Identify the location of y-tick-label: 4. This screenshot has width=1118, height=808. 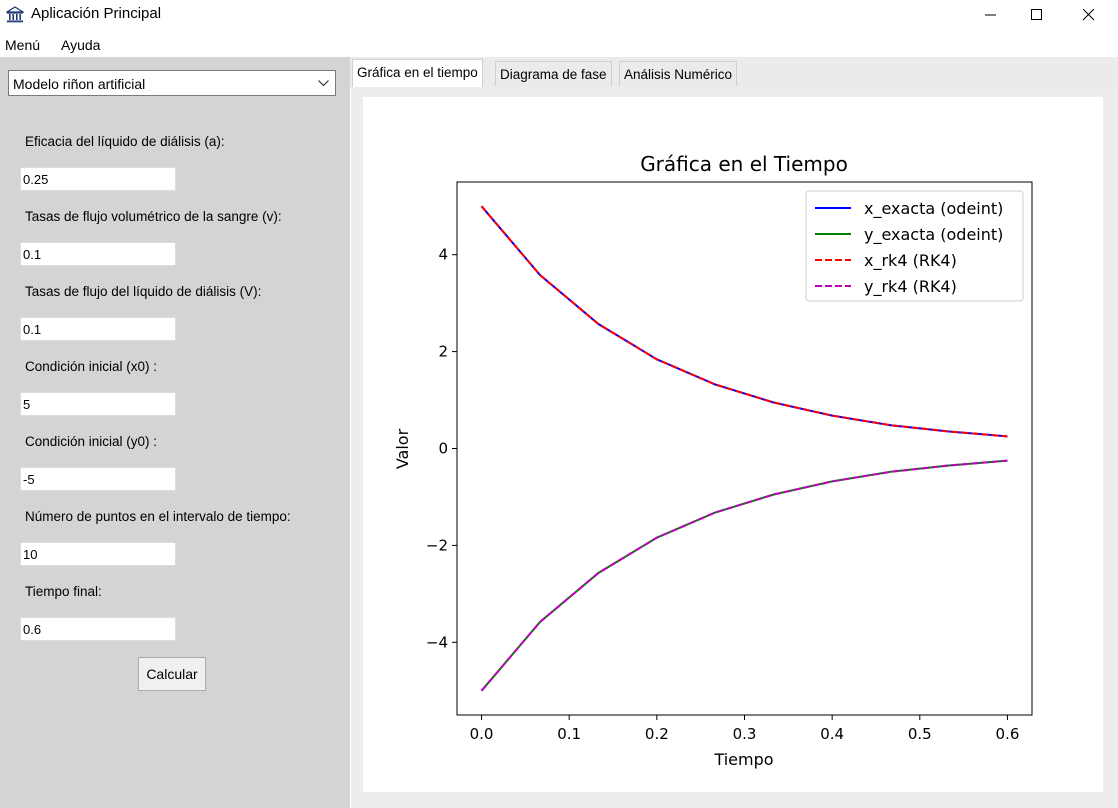
(443, 255).